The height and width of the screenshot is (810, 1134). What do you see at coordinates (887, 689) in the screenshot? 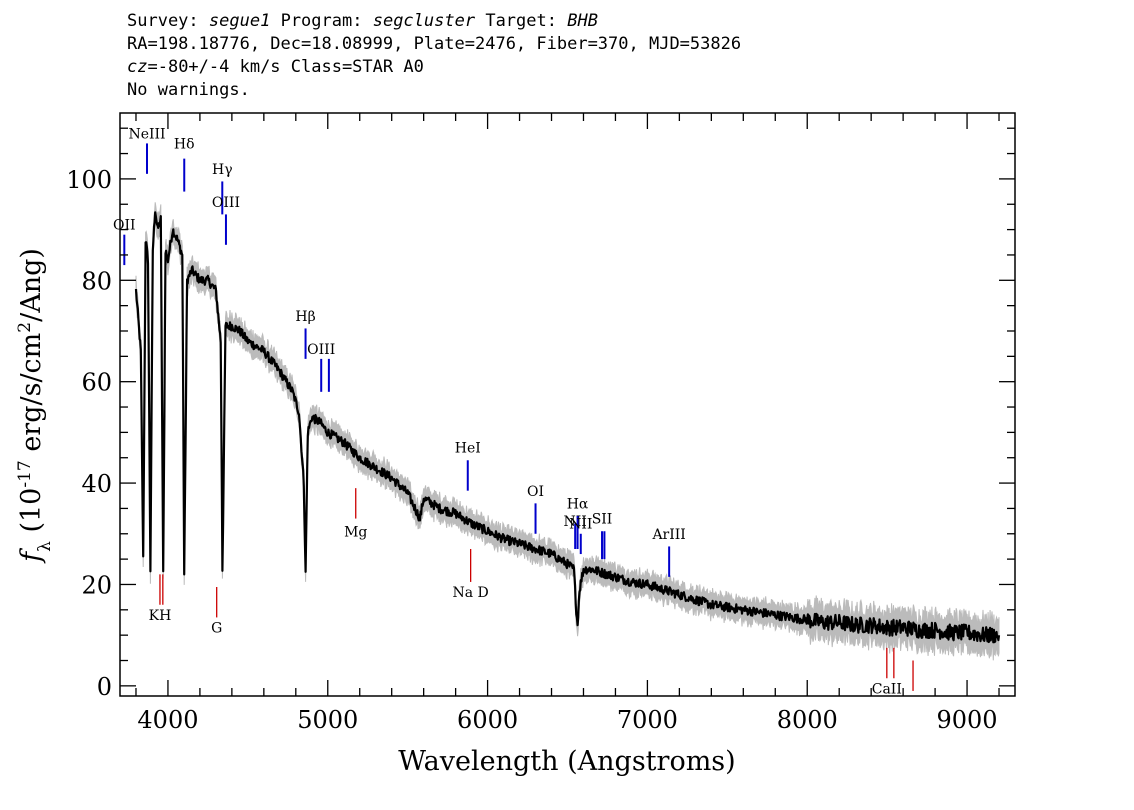
I see `absorption-line-label: CaII` at bounding box center [887, 689].